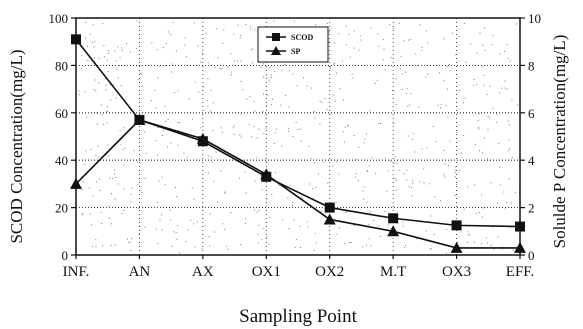 This screenshot has height=329, width=583. I want to click on legend: SCOD SP, so click(293, 44).